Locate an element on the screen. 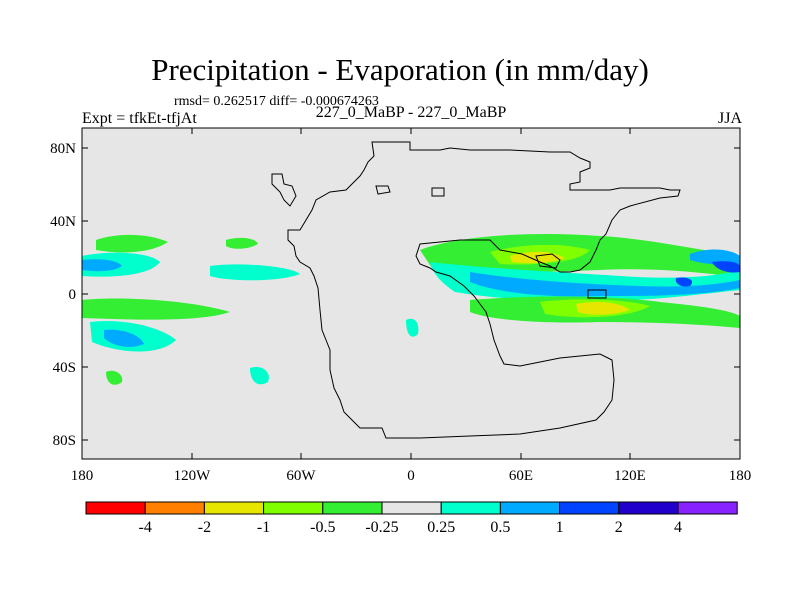 The image size is (800, 600). colorbar-label: 1 is located at coordinates (560, 527).